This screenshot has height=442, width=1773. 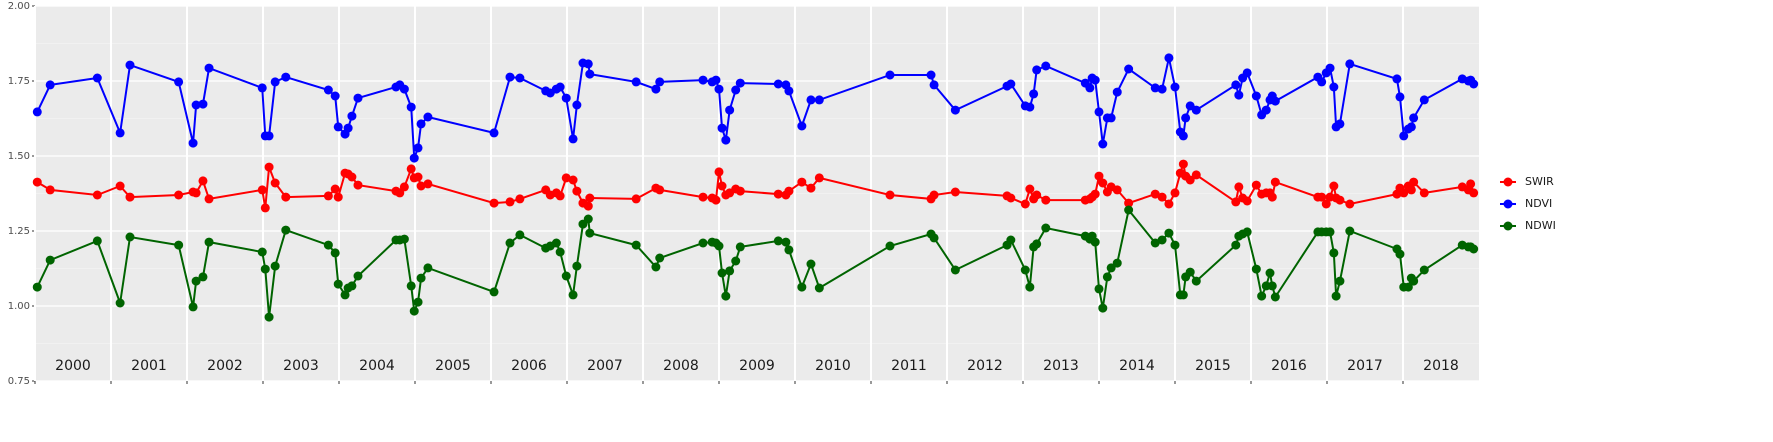 I want to click on y-tick-label: 0.75, so click(x=19, y=381).